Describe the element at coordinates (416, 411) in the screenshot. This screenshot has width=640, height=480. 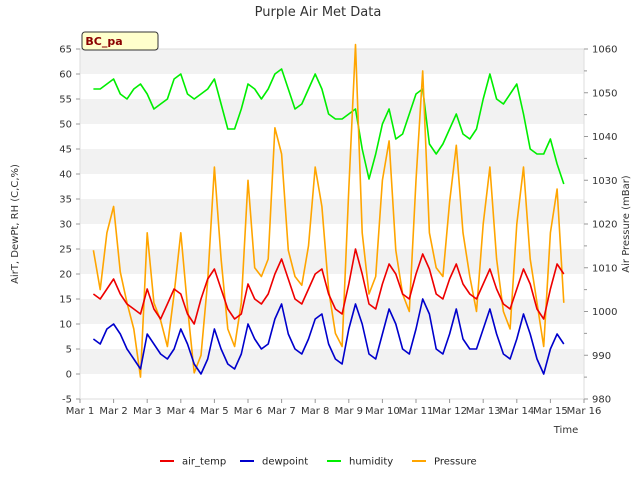
I see `x-tick-label: Mar 11` at that location.